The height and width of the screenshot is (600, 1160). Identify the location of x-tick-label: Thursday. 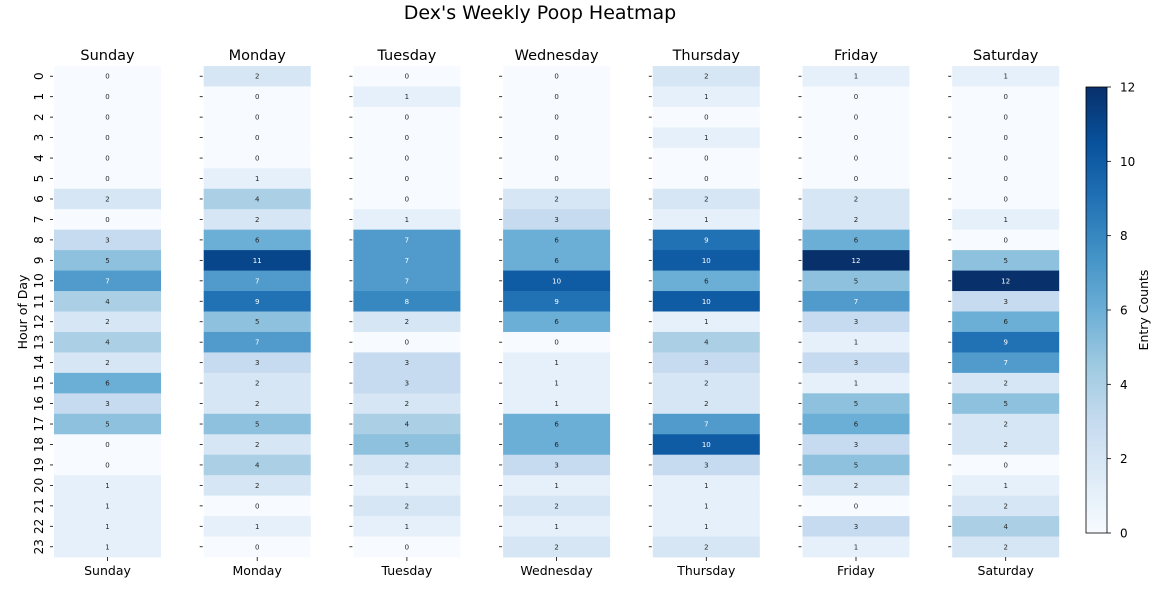
(706, 570).